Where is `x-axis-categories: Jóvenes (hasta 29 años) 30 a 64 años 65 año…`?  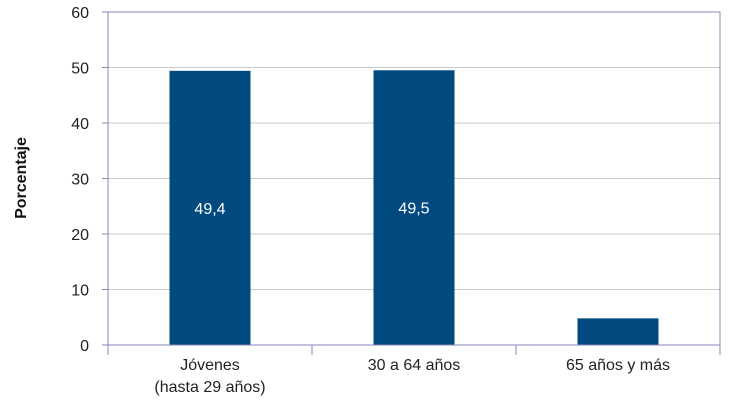
x-axis-categories: Jóvenes (hasta 29 años) 30 a 64 años 65 año… is located at coordinates (414, 370).